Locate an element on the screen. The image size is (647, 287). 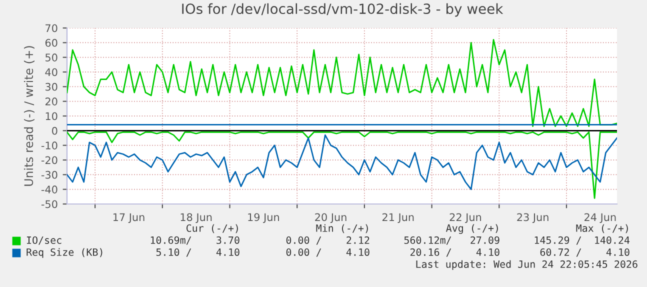
legend-label: Req Size (KB) is located at coordinates (64, 253).